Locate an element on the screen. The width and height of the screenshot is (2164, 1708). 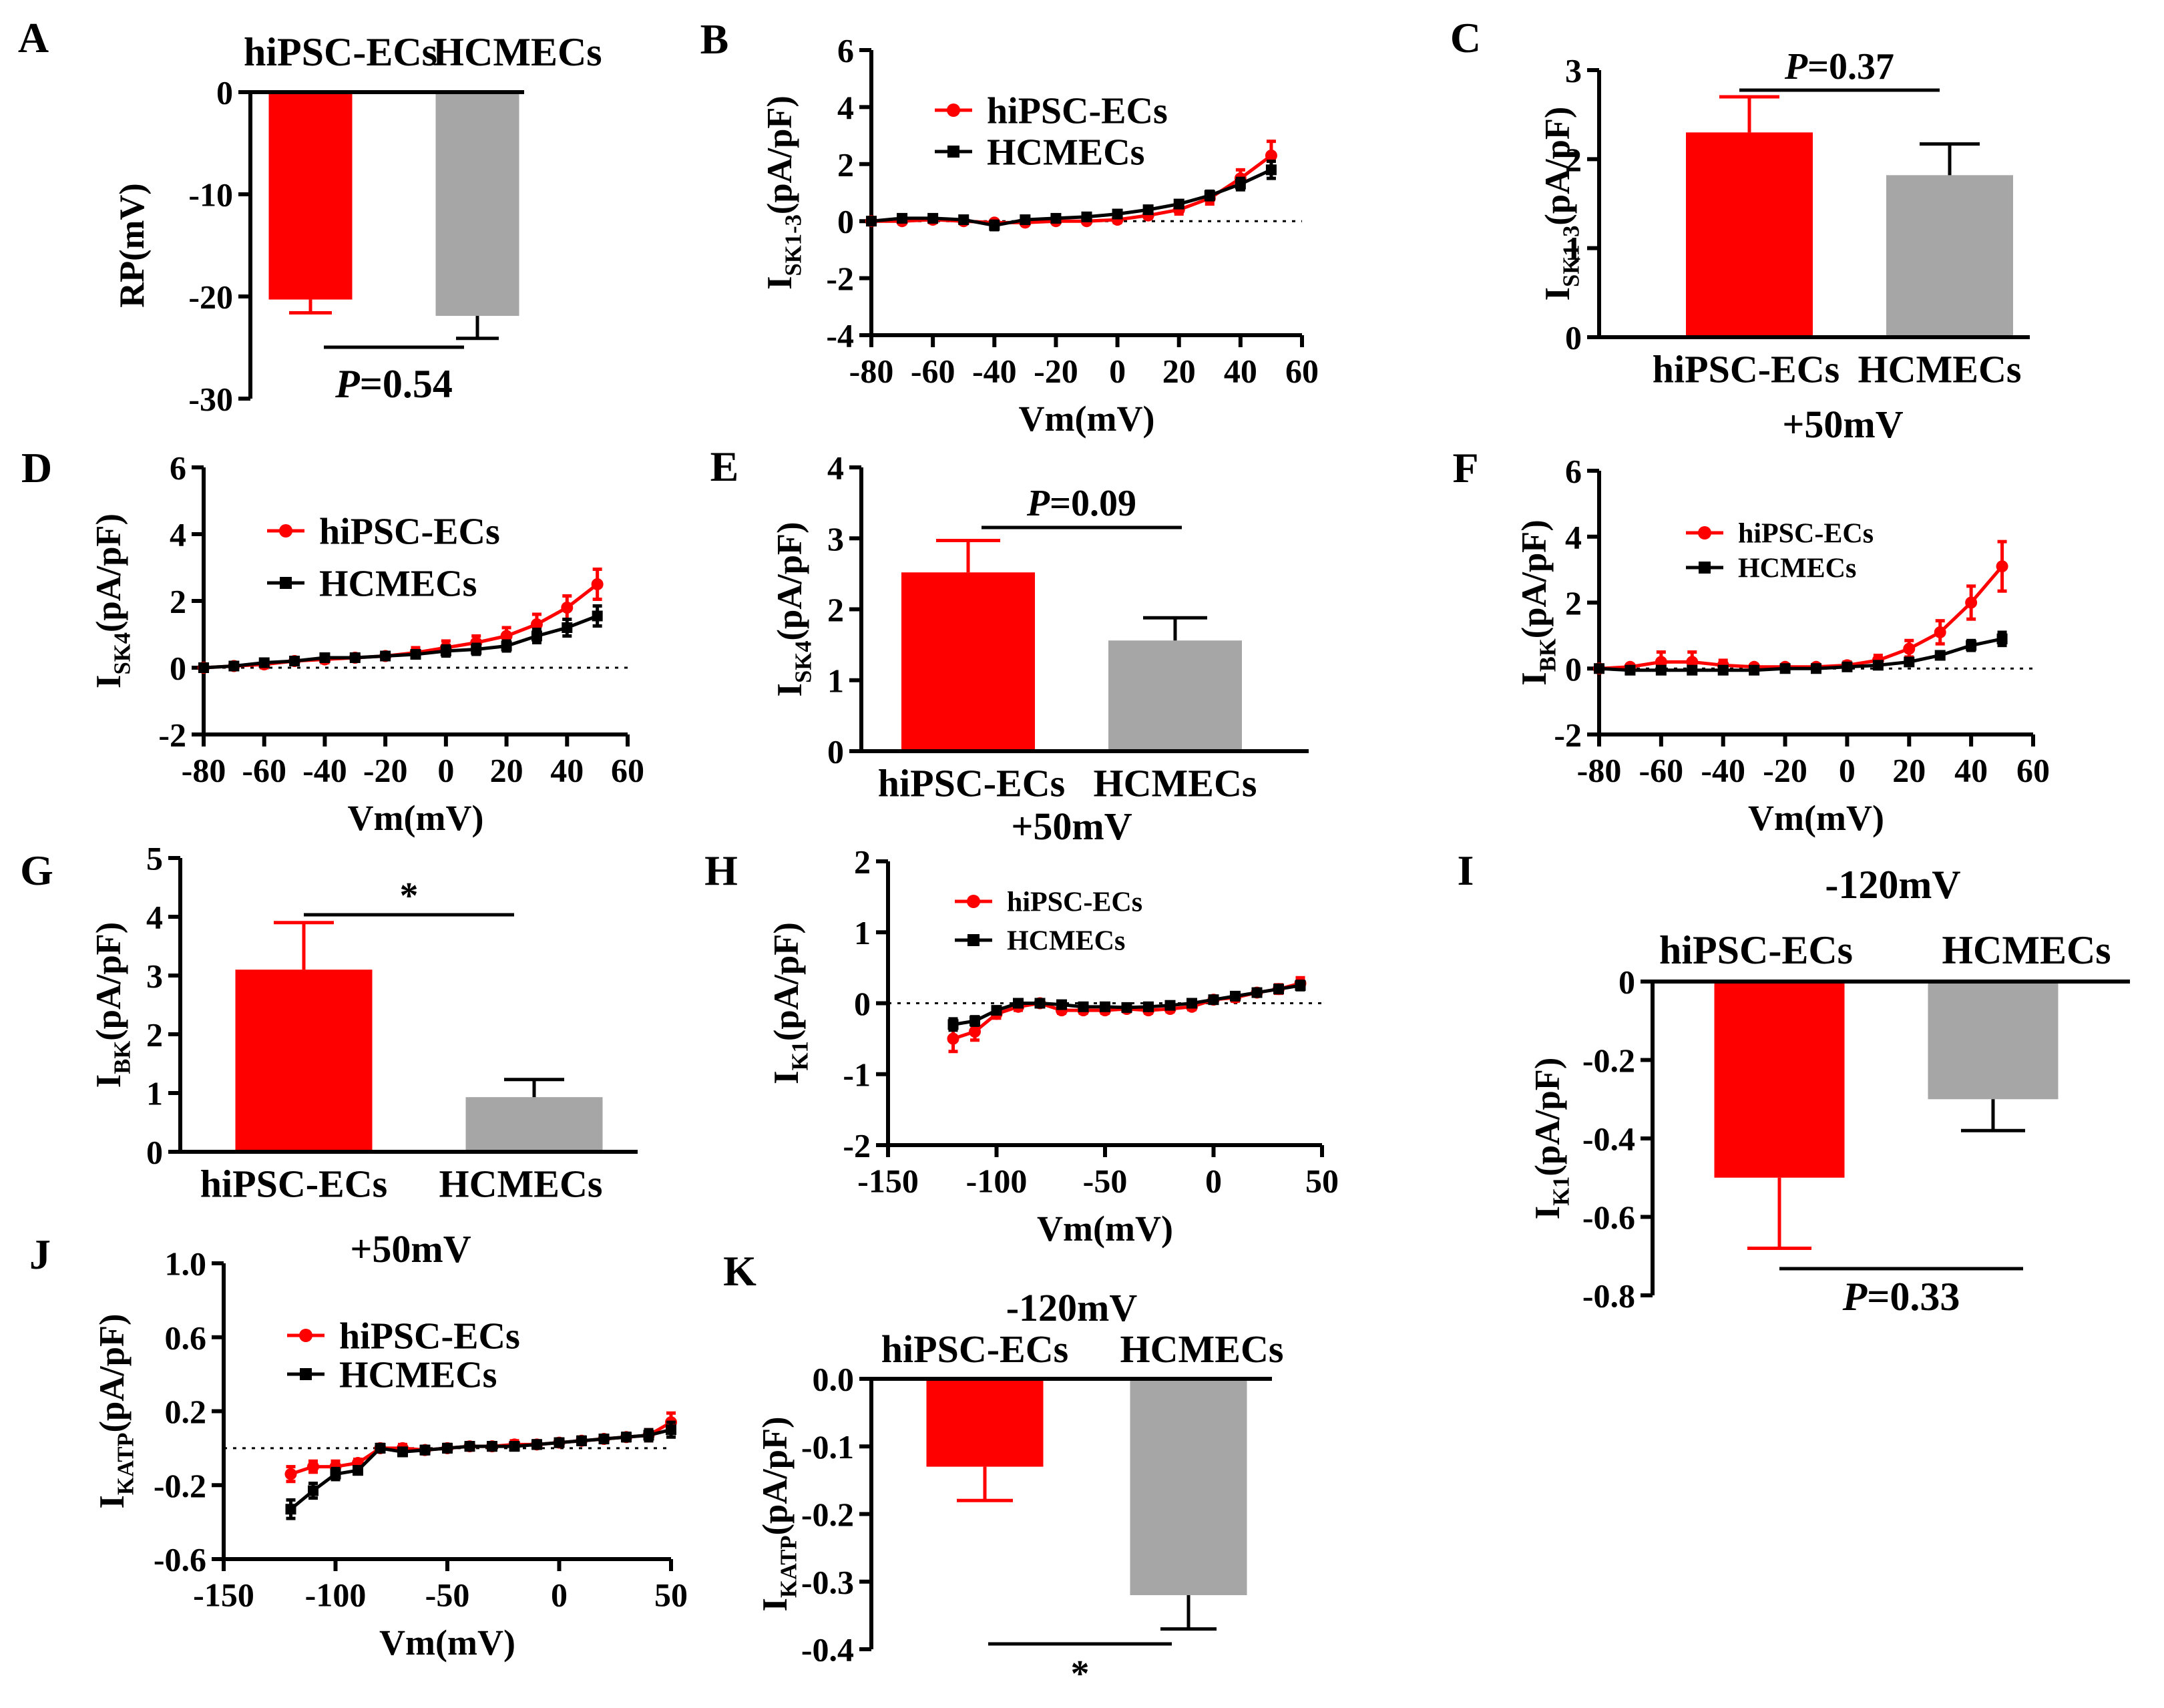
y-axis-title: IBK(pA/pF) is located at coordinates (112, 1005).